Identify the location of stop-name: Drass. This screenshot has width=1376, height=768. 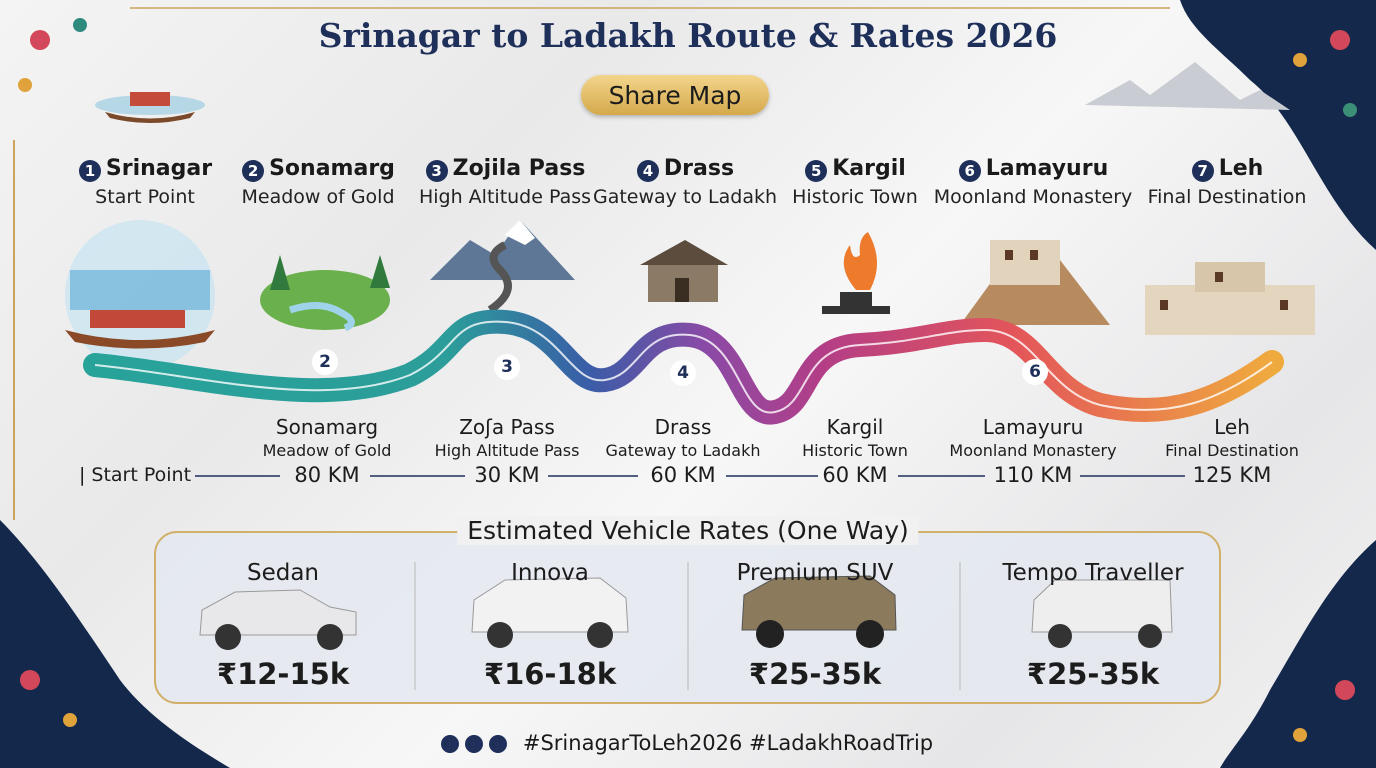
(699, 168).